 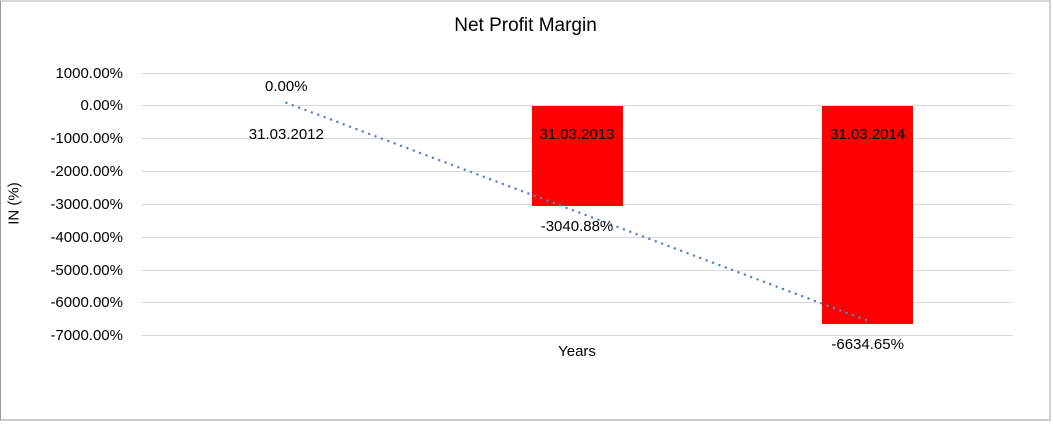 What do you see at coordinates (86, 204) in the screenshot?
I see `y-tick-label: -3000.00%` at bounding box center [86, 204].